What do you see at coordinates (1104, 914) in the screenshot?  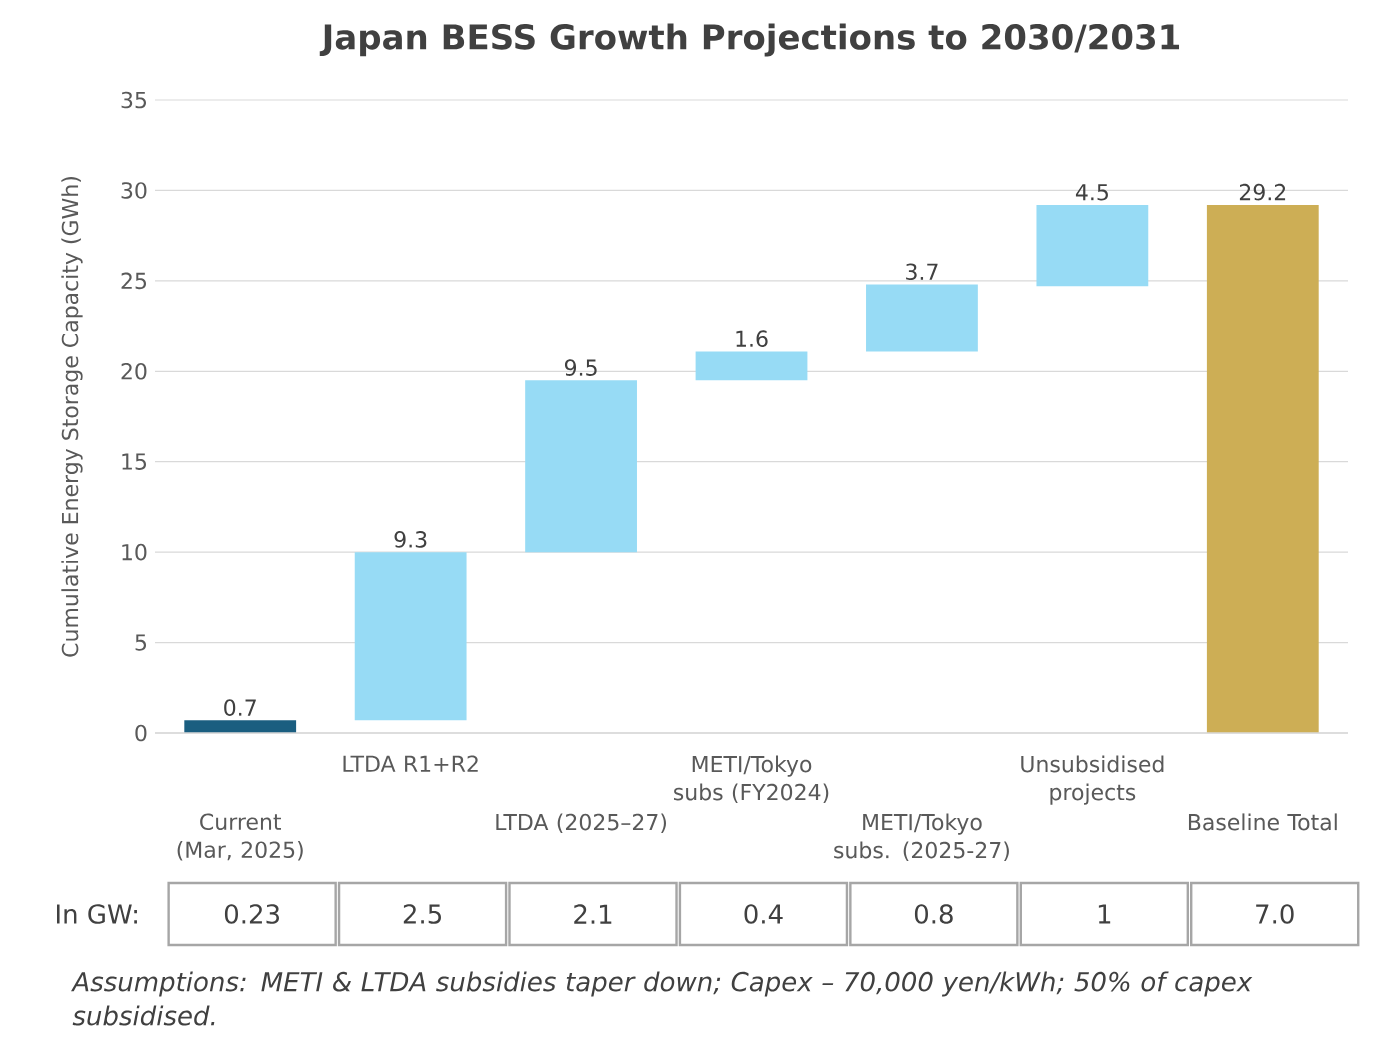 I see `text: 1` at bounding box center [1104, 914].